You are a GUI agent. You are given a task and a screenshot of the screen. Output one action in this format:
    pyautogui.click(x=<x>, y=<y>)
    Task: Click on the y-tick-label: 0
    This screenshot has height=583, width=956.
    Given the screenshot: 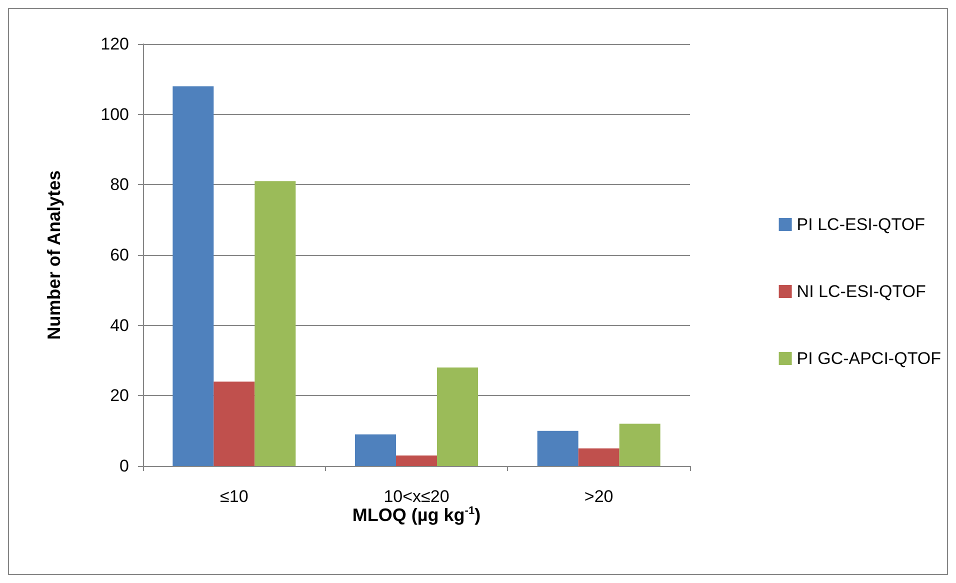 What is the action you would take?
    pyautogui.click(x=124, y=466)
    